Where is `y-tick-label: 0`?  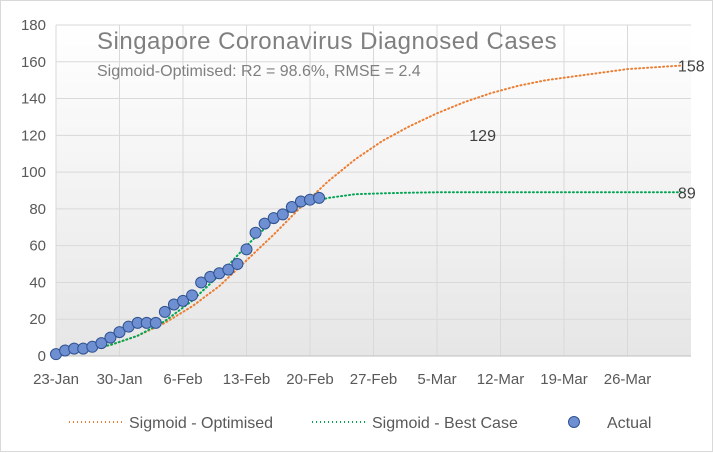
y-tick-label: 0 is located at coordinates (42, 356).